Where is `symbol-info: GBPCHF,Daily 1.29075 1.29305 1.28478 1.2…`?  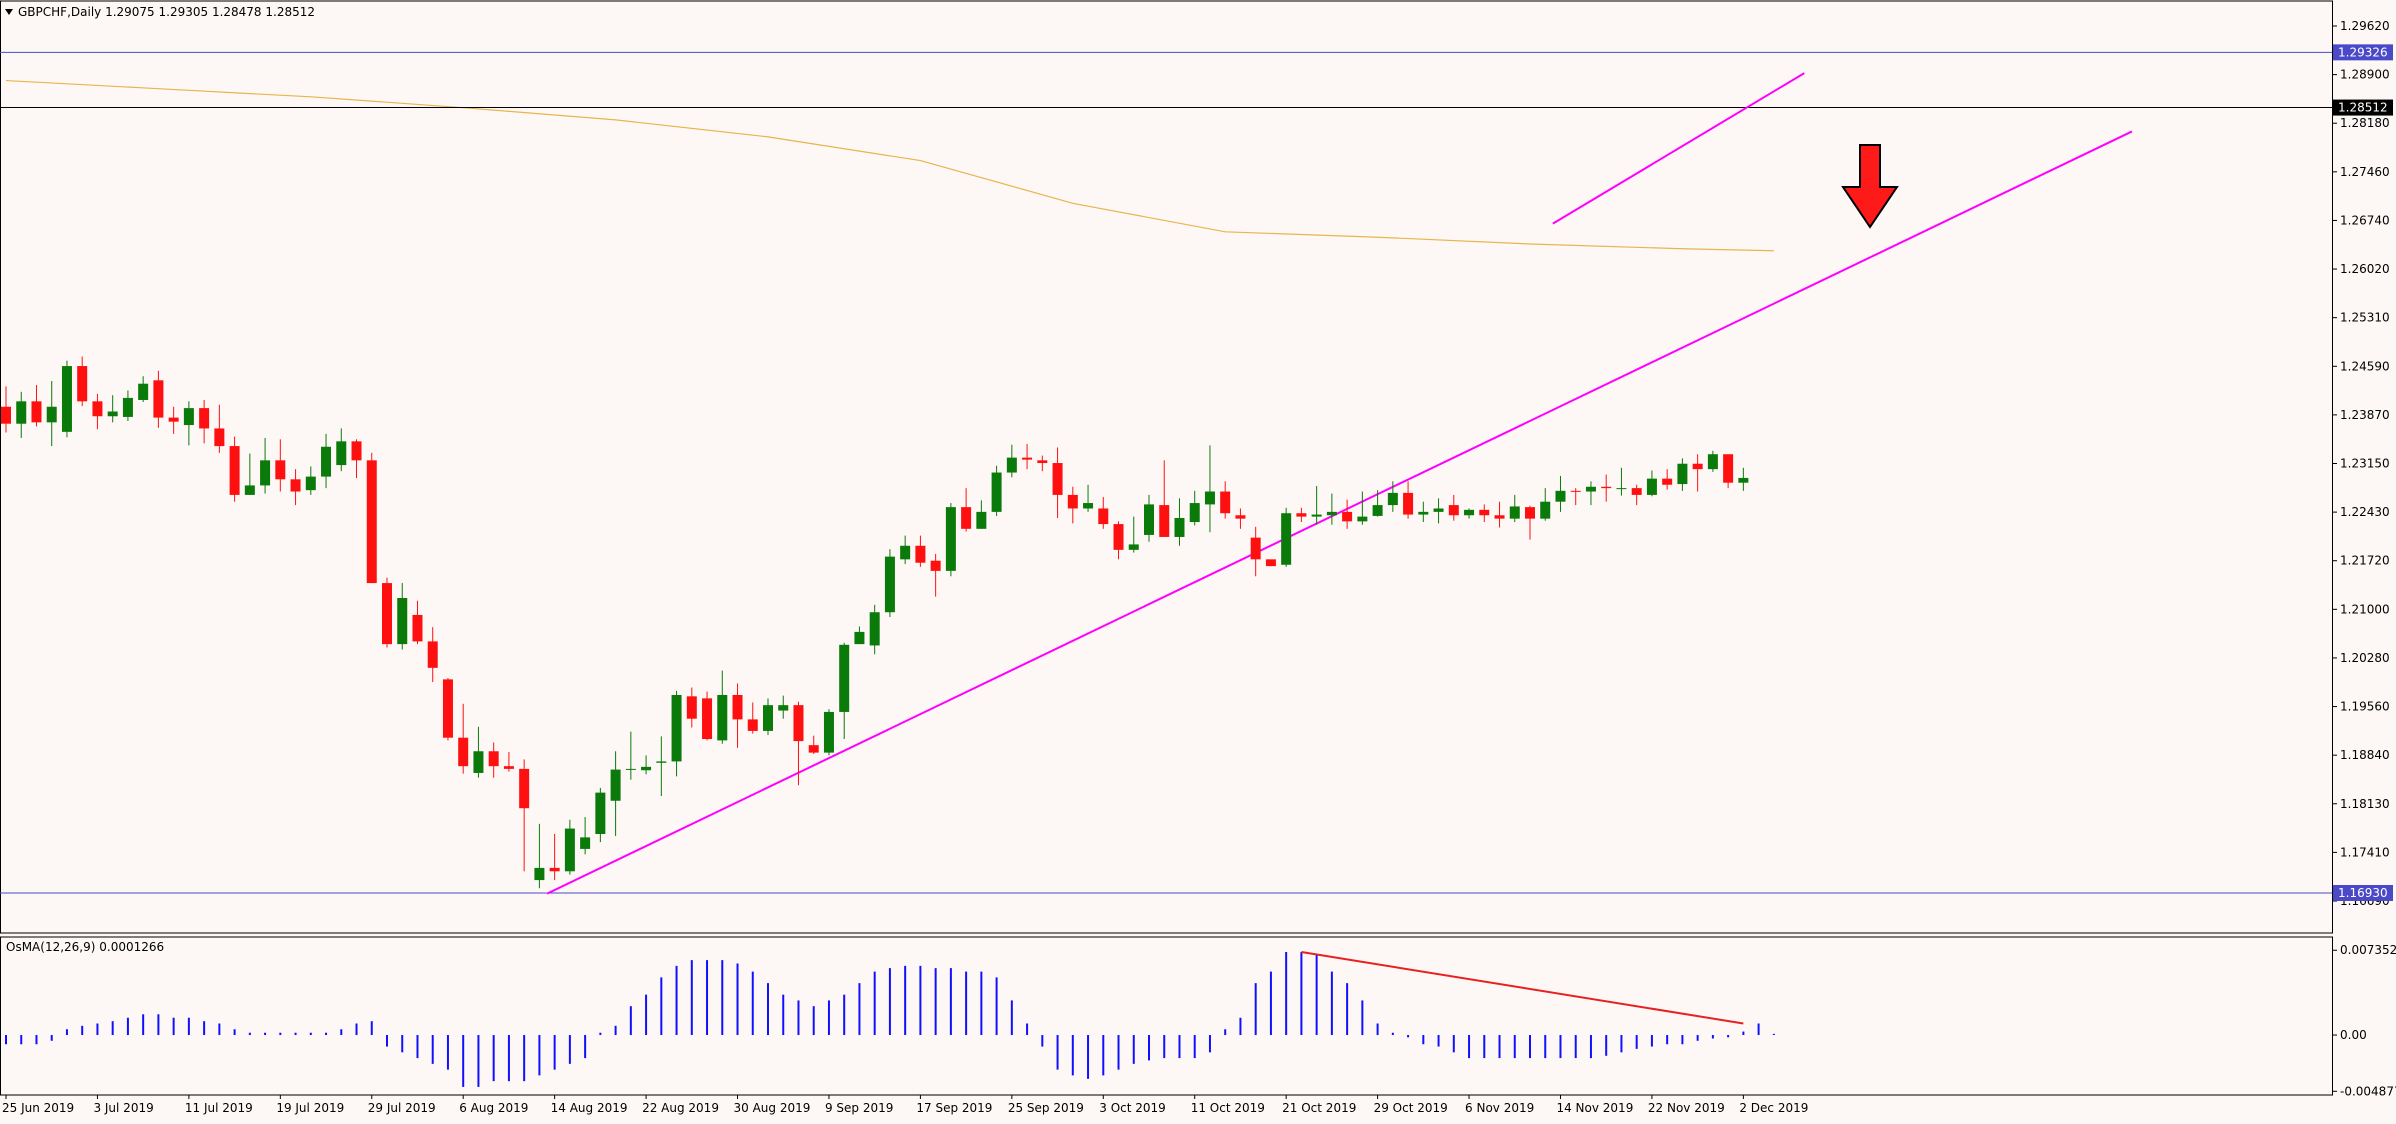
symbol-info: GBPCHF,Daily 1.29075 1.29305 1.28478 1.2… is located at coordinates (166, 12).